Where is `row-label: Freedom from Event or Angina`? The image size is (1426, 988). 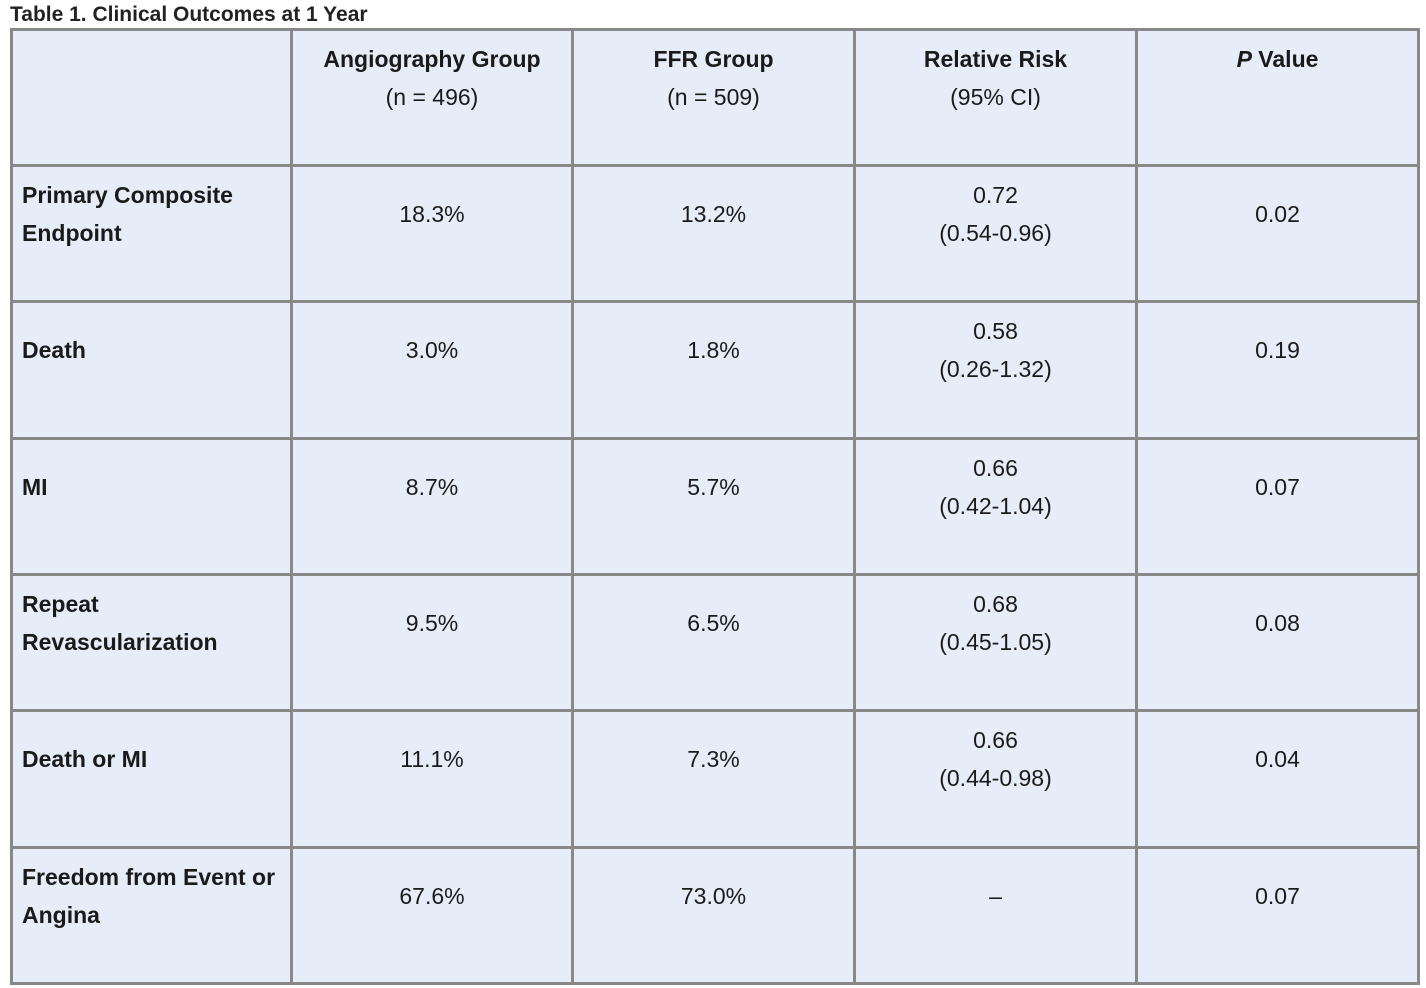
row-label: Freedom from Event or Angina is located at coordinates (153, 916).